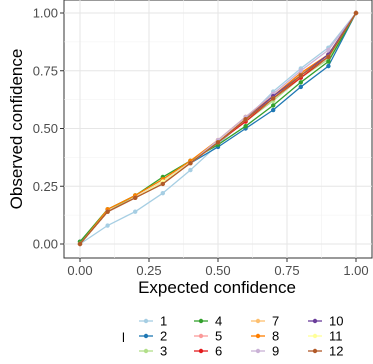 The width and height of the screenshot is (373, 364). What do you see at coordinates (286, 270) in the screenshot?
I see `x-tick-label: 0.75` at bounding box center [286, 270].